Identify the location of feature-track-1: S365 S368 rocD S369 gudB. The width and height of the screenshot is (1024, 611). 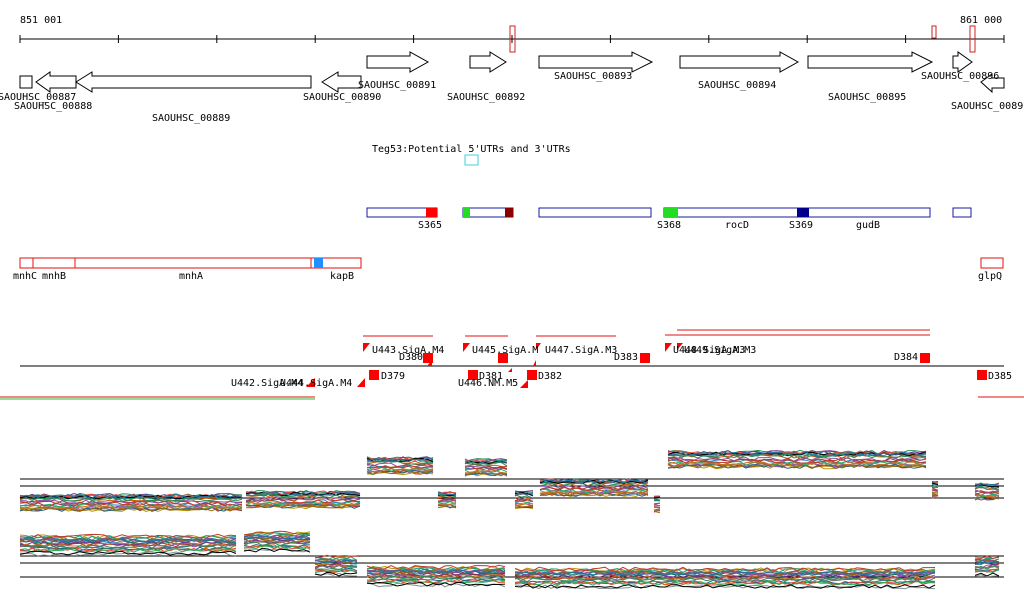
(669, 219).